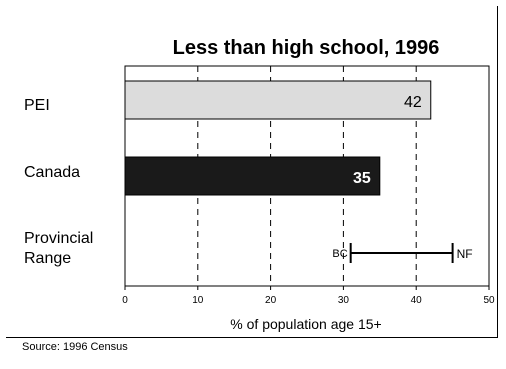 The width and height of the screenshot is (506, 369). I want to click on category-label-line: Provincial, so click(58, 238).